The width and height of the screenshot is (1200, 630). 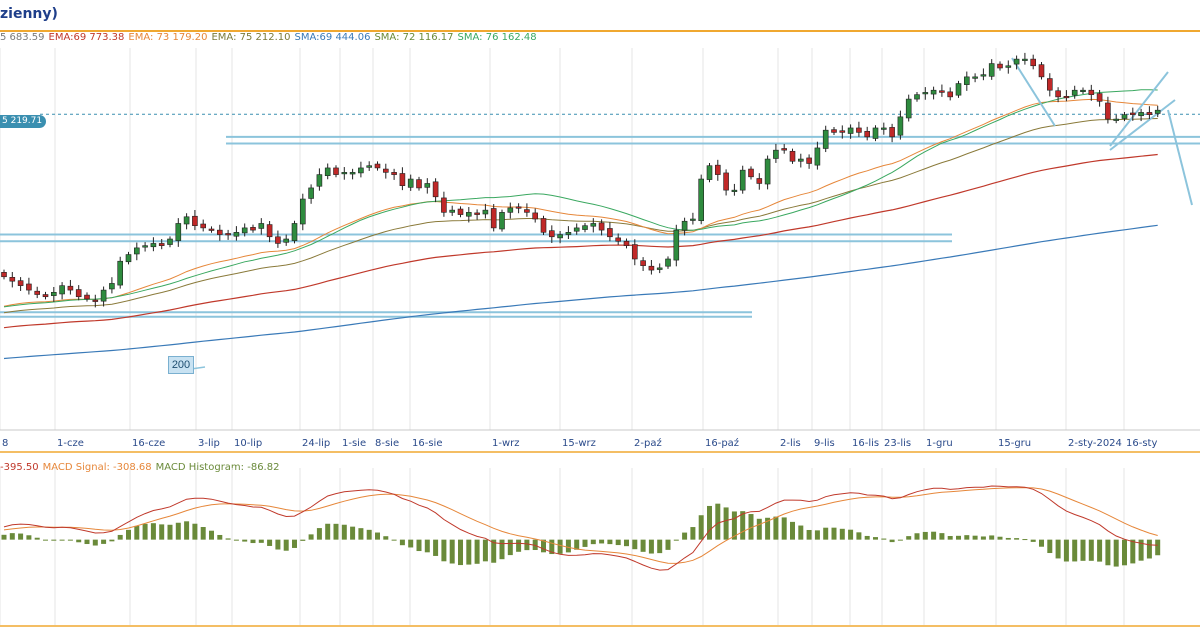 I want to click on x-tick-label: 1-wrz, so click(x=506, y=443).